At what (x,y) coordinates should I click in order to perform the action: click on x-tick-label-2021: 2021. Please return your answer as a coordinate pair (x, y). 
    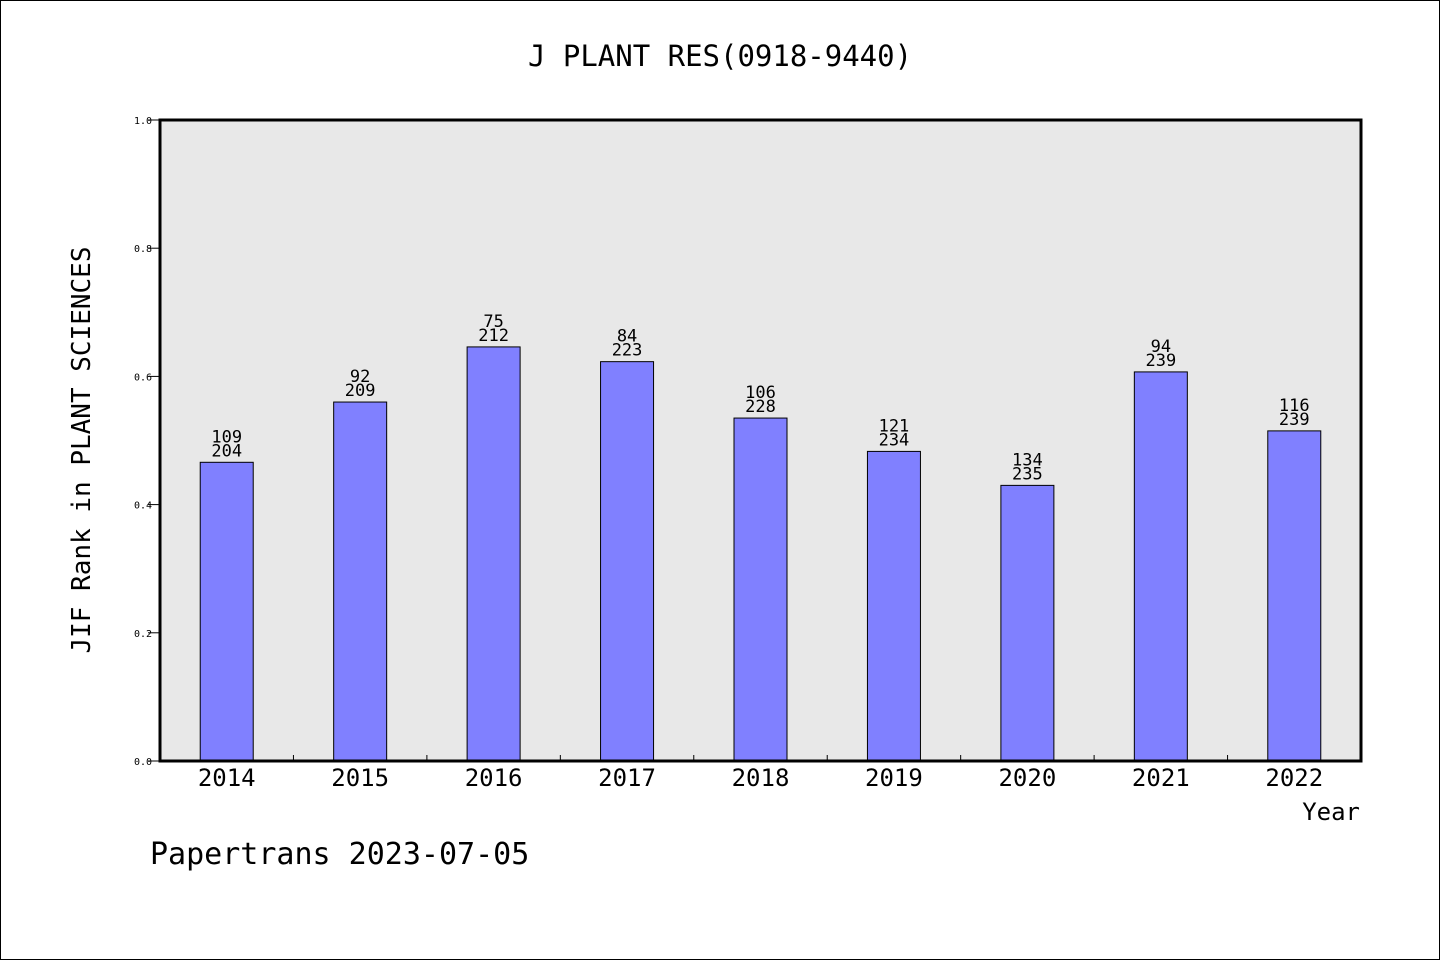
    Looking at the image, I should click on (1161, 778).